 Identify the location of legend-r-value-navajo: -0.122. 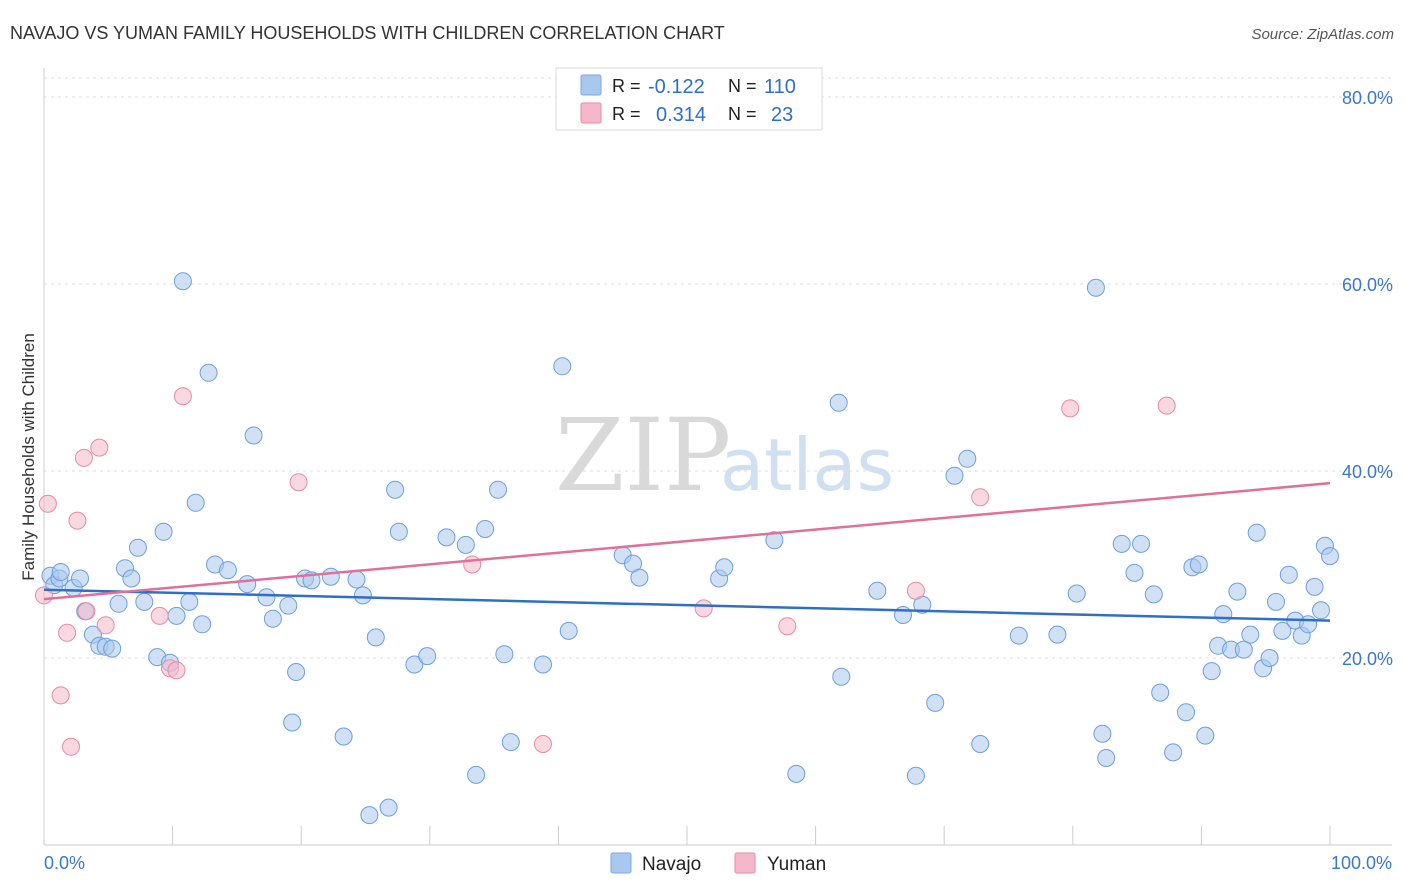
(676, 87).